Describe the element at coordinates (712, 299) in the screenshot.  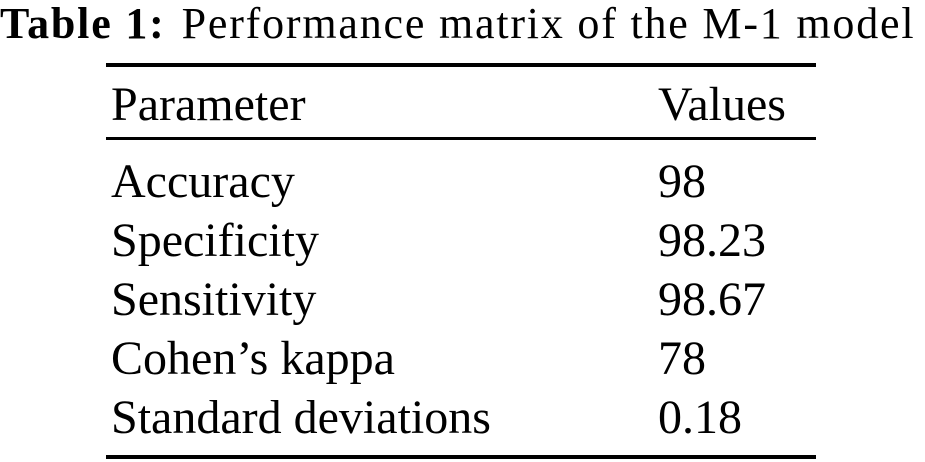
I see `row-value-sensitivity: 98.67` at that location.